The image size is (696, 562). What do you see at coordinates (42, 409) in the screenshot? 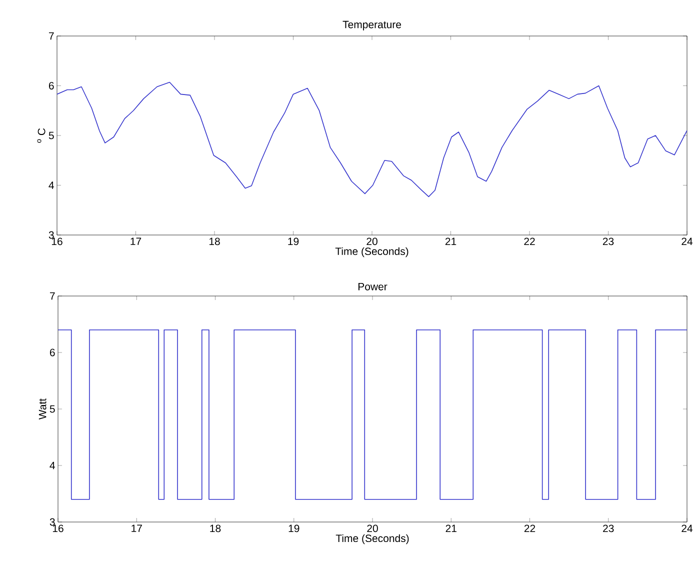
I see `y-axis-title: Watt` at bounding box center [42, 409].